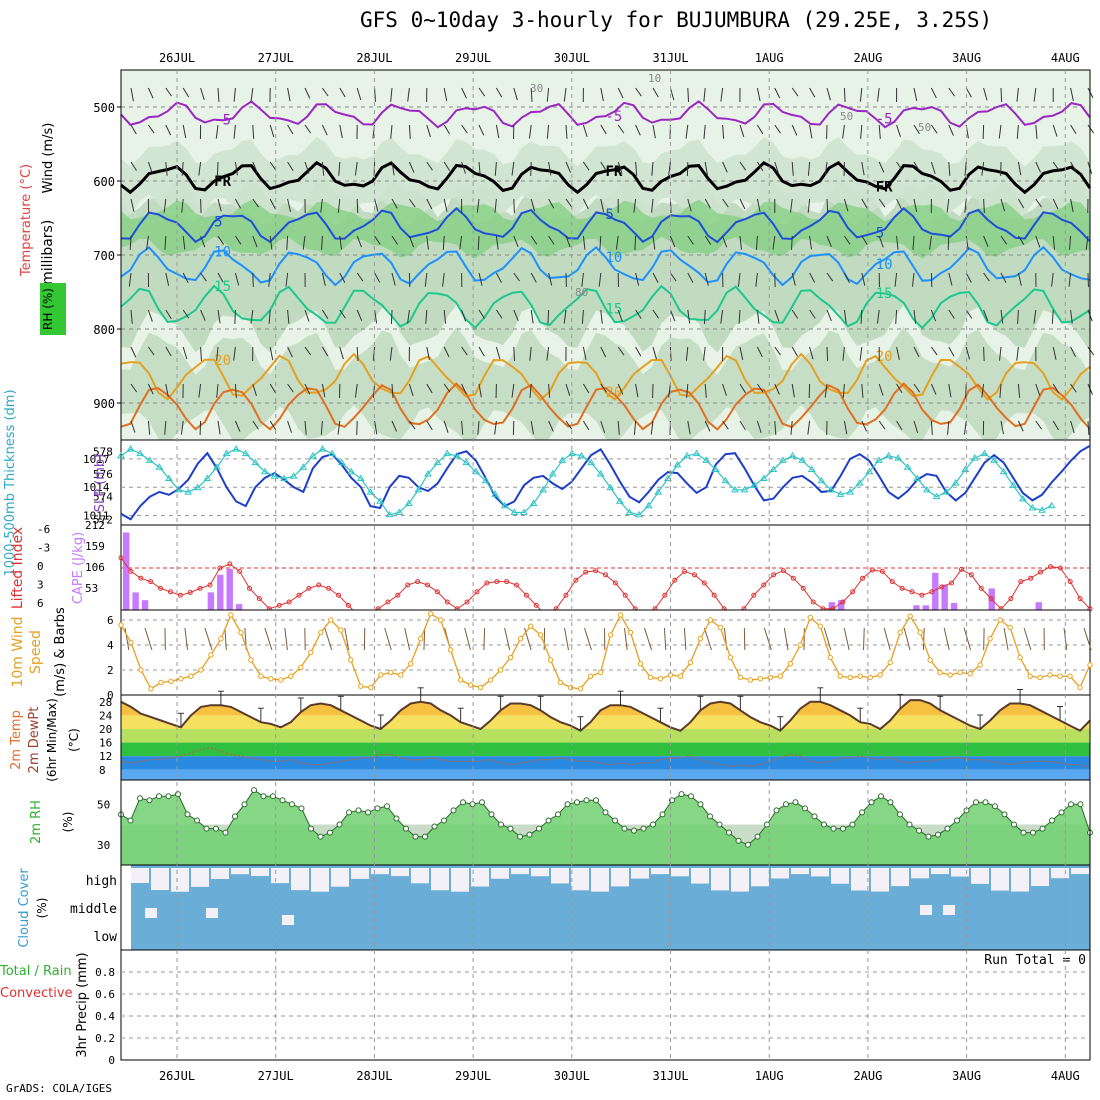 Image resolution: width=1100 pixels, height=1100 pixels. What do you see at coordinates (966, 58) in the screenshot?
I see `date-label-top: 3AUG` at bounding box center [966, 58].